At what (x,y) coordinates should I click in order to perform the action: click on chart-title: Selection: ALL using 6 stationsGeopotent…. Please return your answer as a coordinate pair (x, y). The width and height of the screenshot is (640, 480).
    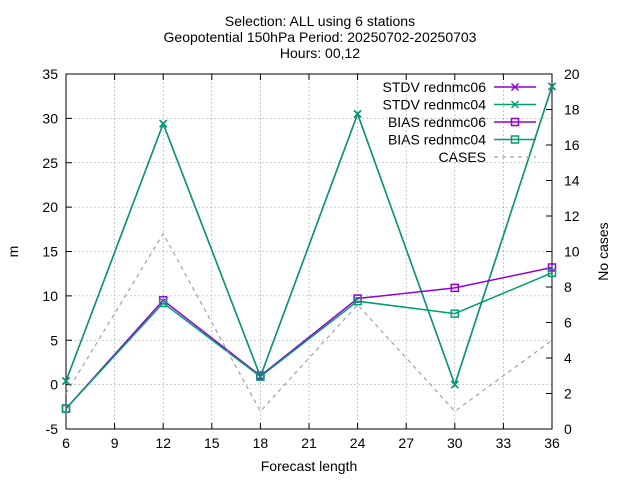
    Looking at the image, I should click on (320, 37).